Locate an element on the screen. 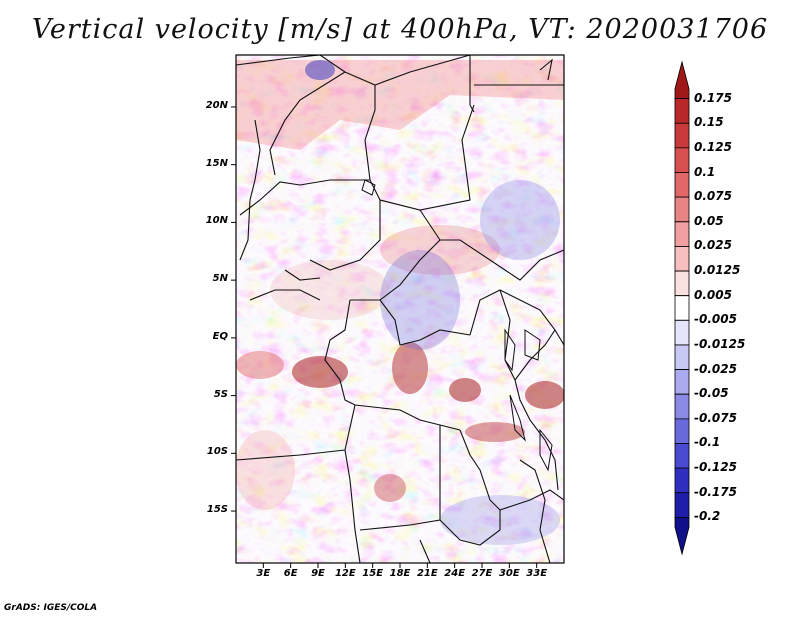  colorbar is located at coordinates (682, 308).